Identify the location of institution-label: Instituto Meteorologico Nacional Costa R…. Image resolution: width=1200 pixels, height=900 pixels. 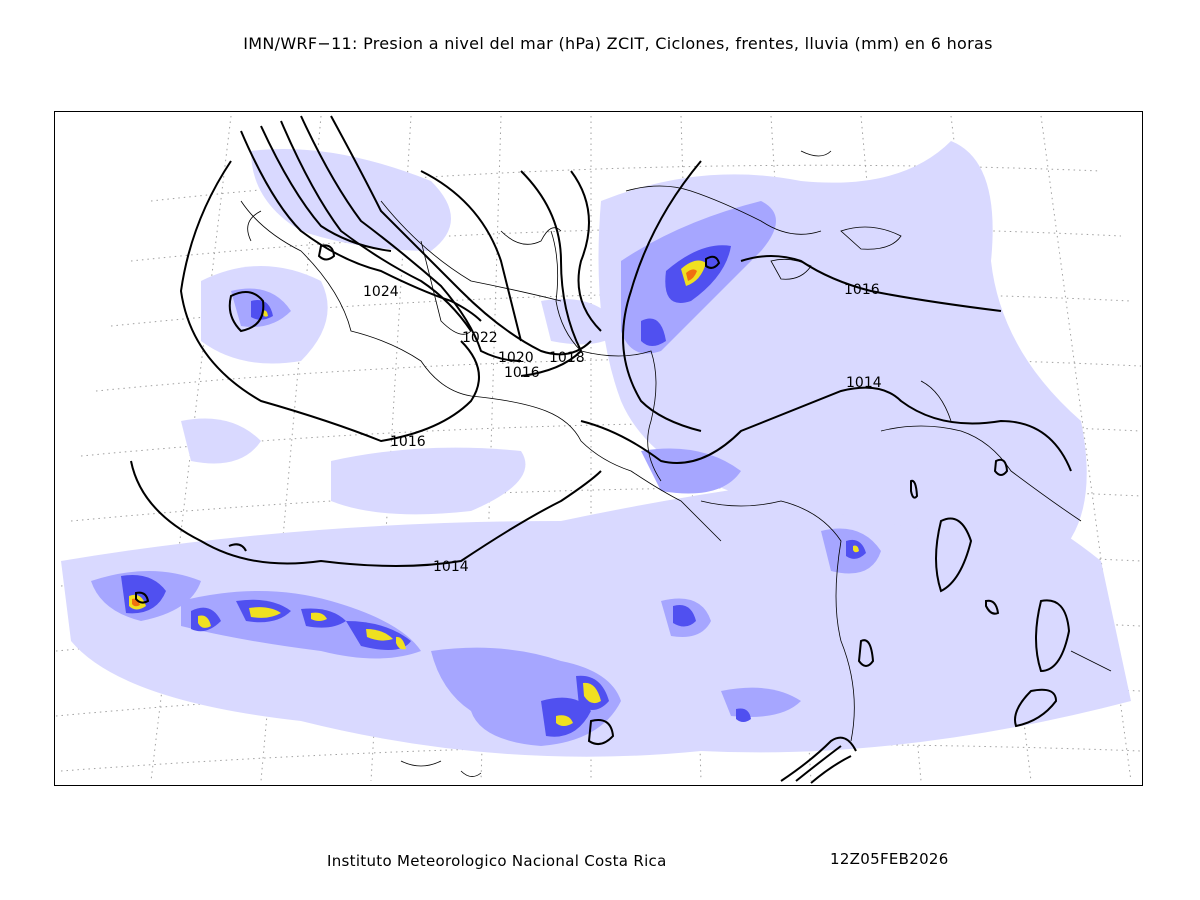
(497, 861).